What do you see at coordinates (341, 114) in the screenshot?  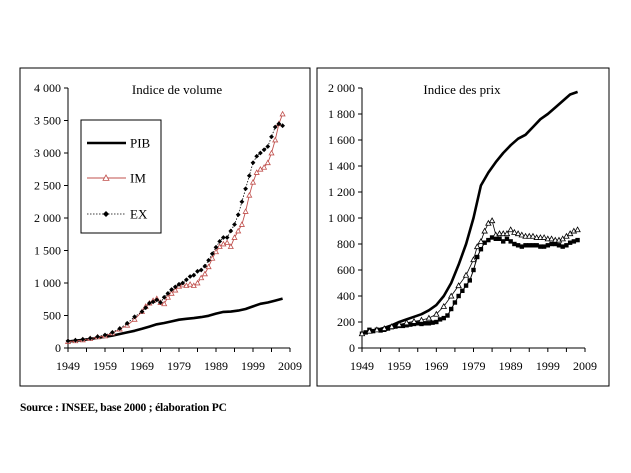 I see `y-tick-label: 1 800` at bounding box center [341, 114].